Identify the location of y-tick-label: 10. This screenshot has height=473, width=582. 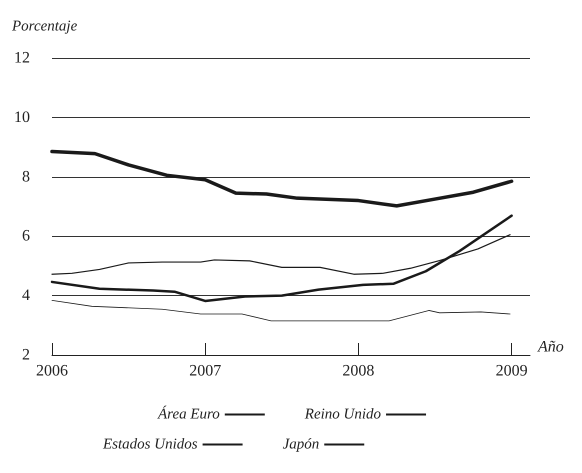
(22, 117).